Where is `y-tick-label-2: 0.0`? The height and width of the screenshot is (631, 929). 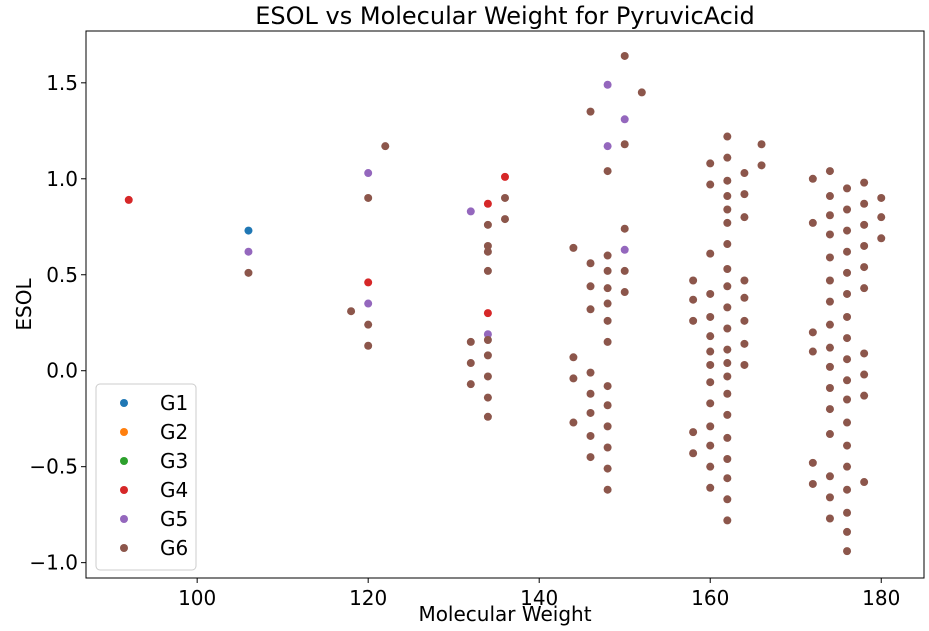
y-tick-label-2: 0.0 is located at coordinates (62, 371).